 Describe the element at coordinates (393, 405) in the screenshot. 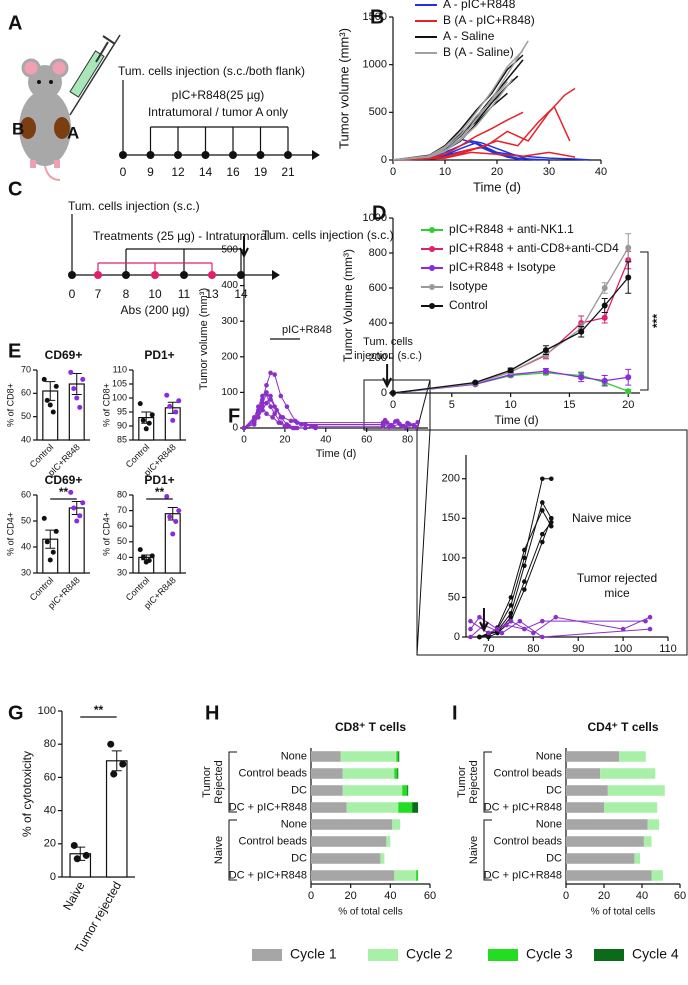

I see `x-tick-label: 0` at that location.